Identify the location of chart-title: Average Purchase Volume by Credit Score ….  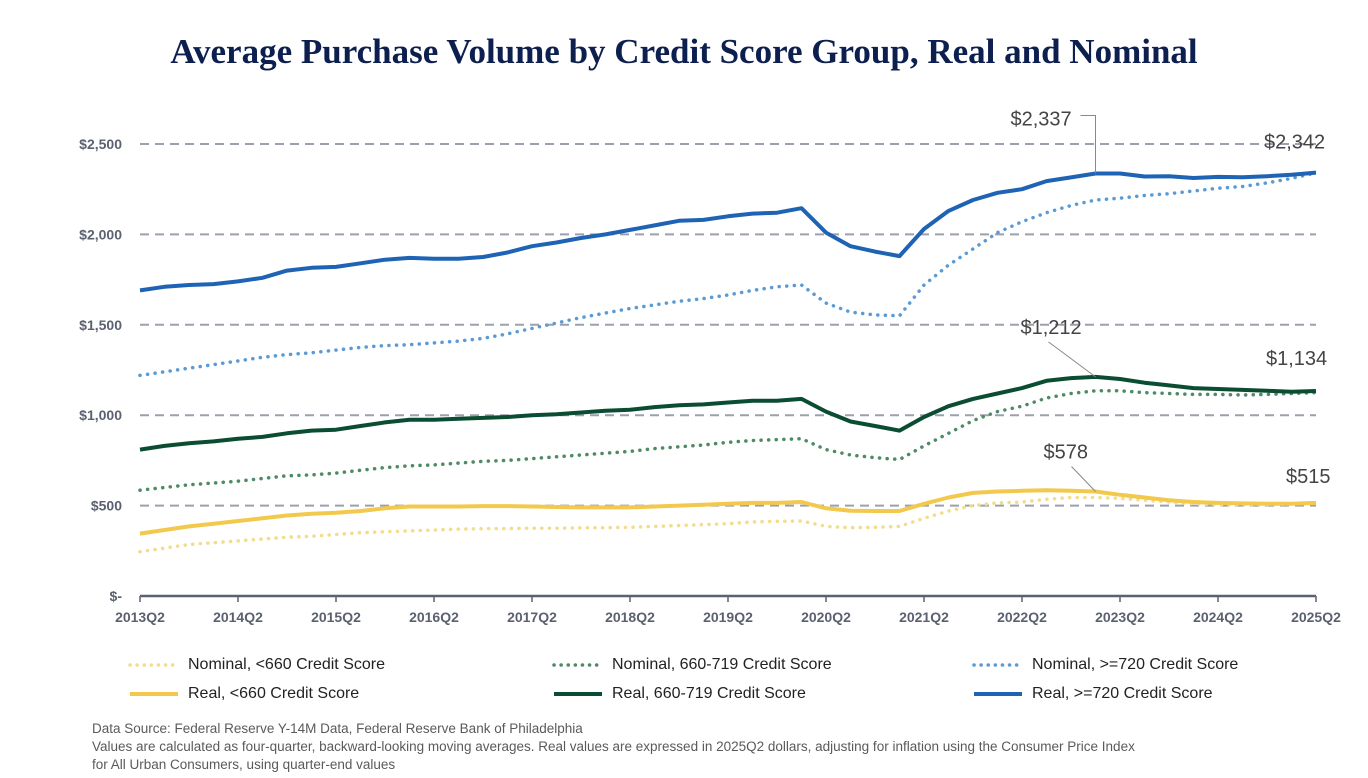
(684, 51).